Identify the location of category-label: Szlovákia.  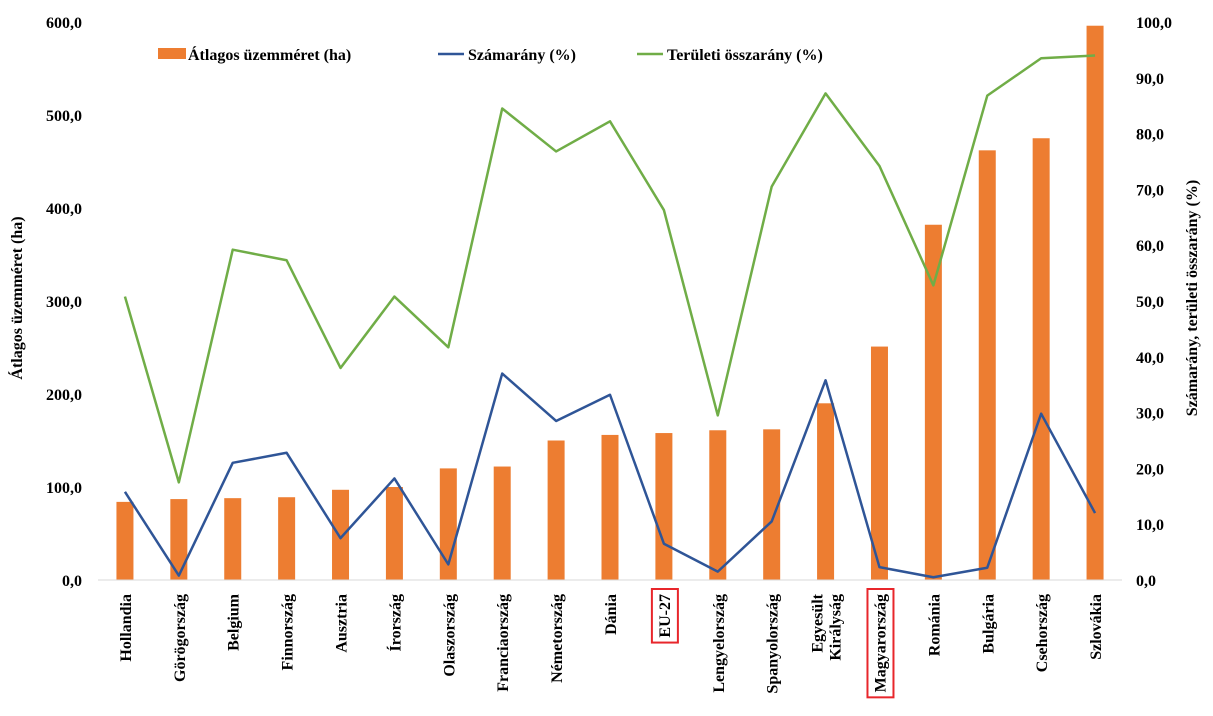
(1096, 627).